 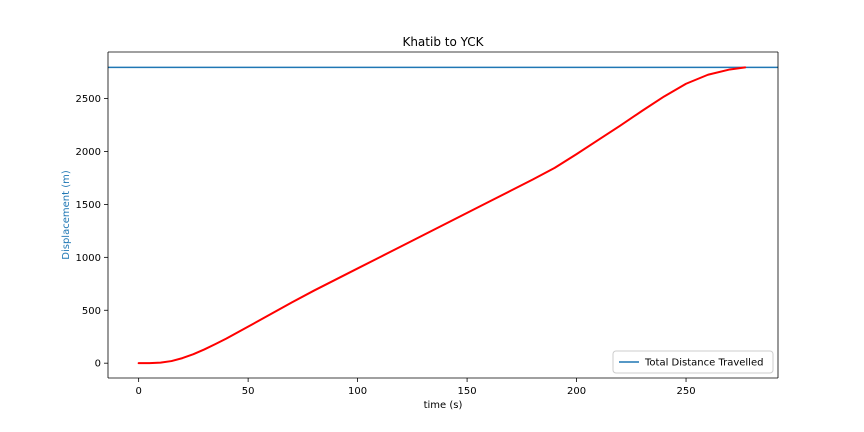 What do you see at coordinates (467, 391) in the screenshot?
I see `x-tick-label: 150` at bounding box center [467, 391].